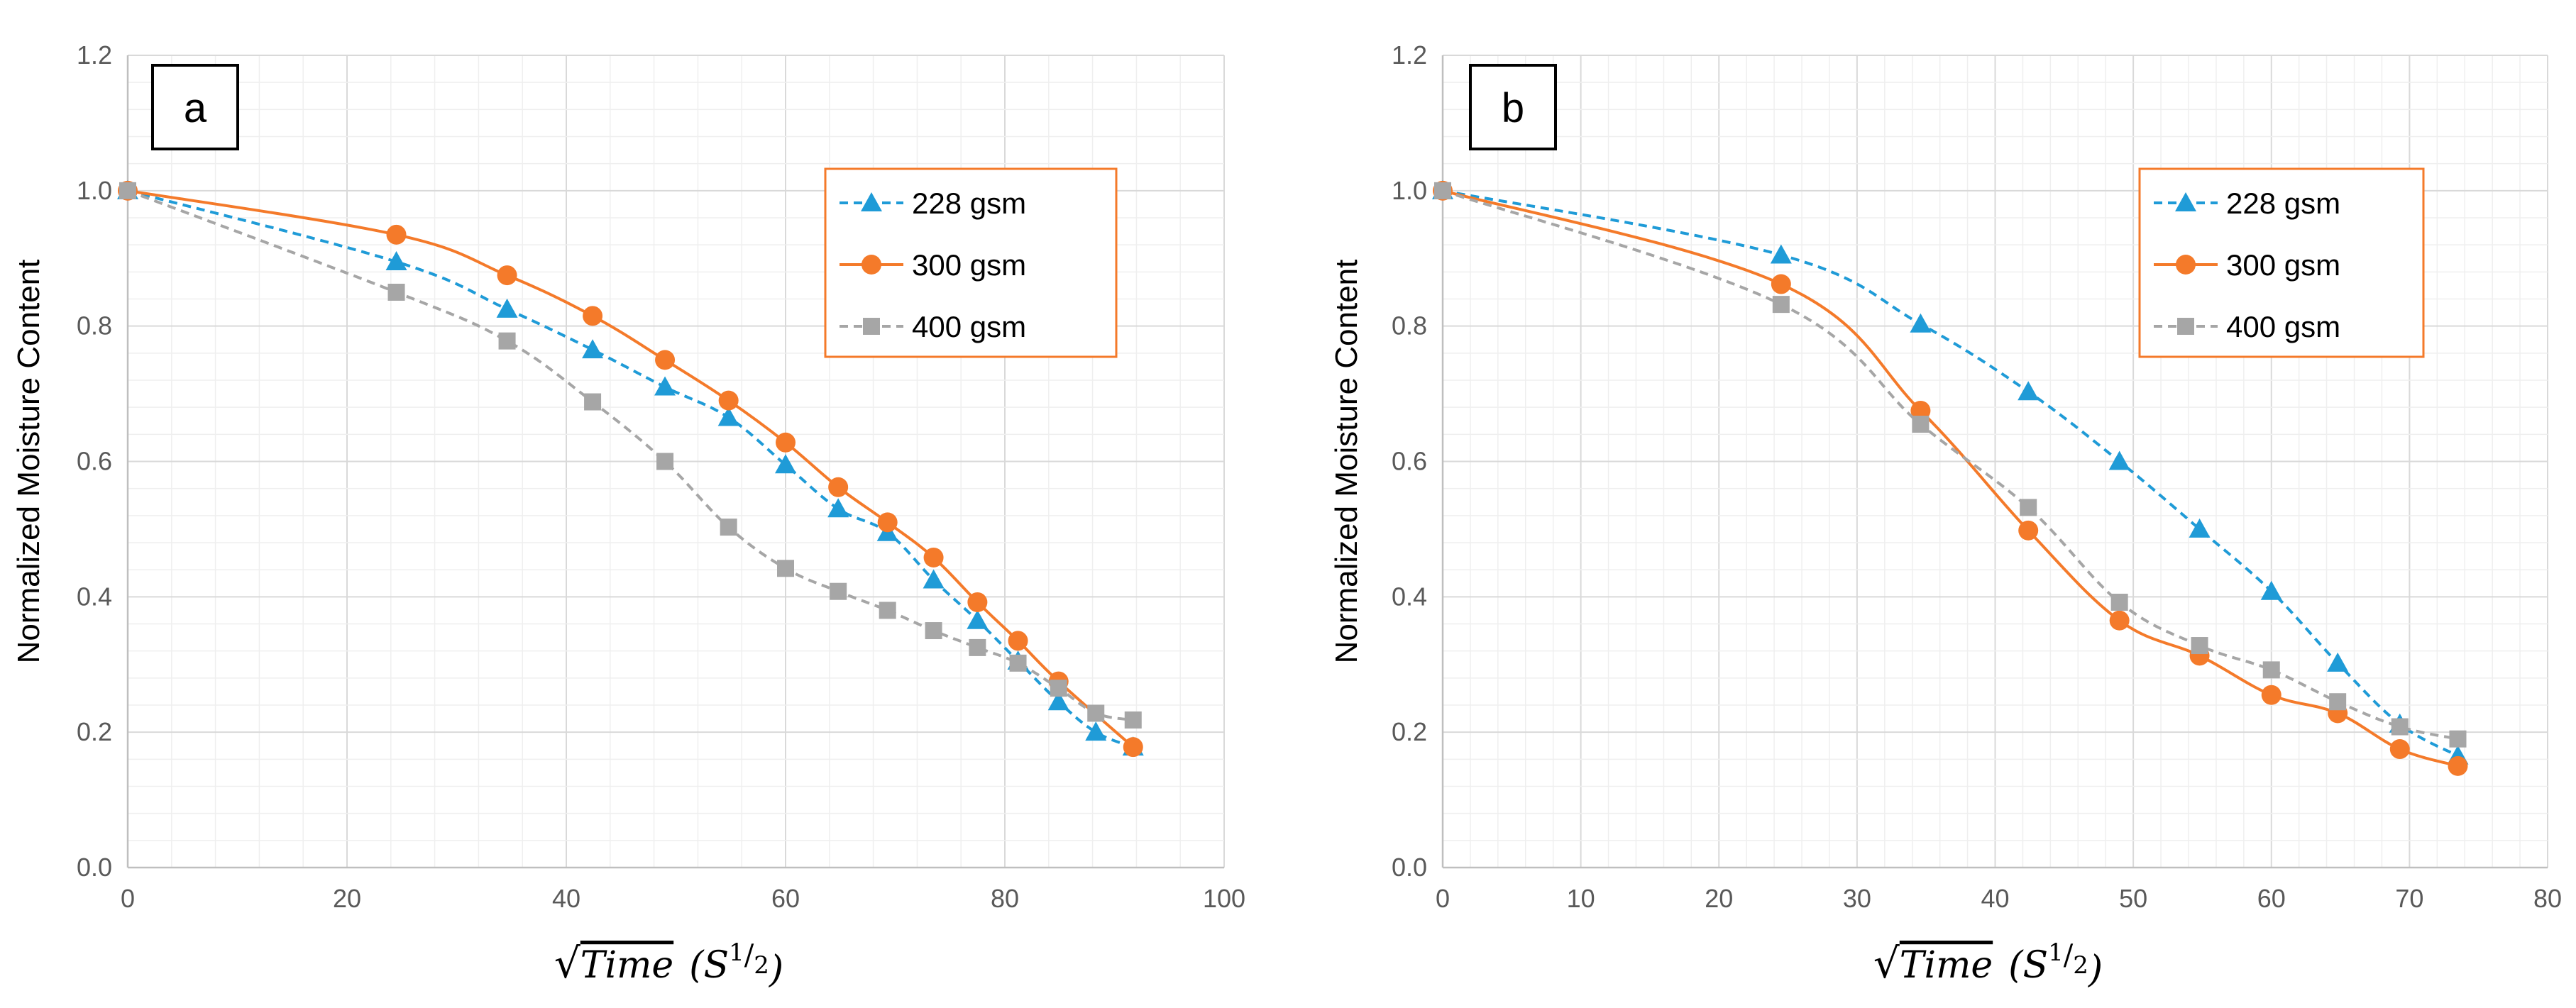  Describe the element at coordinates (94, 55) in the screenshot. I see `y-tick-label: 1.2` at that location.